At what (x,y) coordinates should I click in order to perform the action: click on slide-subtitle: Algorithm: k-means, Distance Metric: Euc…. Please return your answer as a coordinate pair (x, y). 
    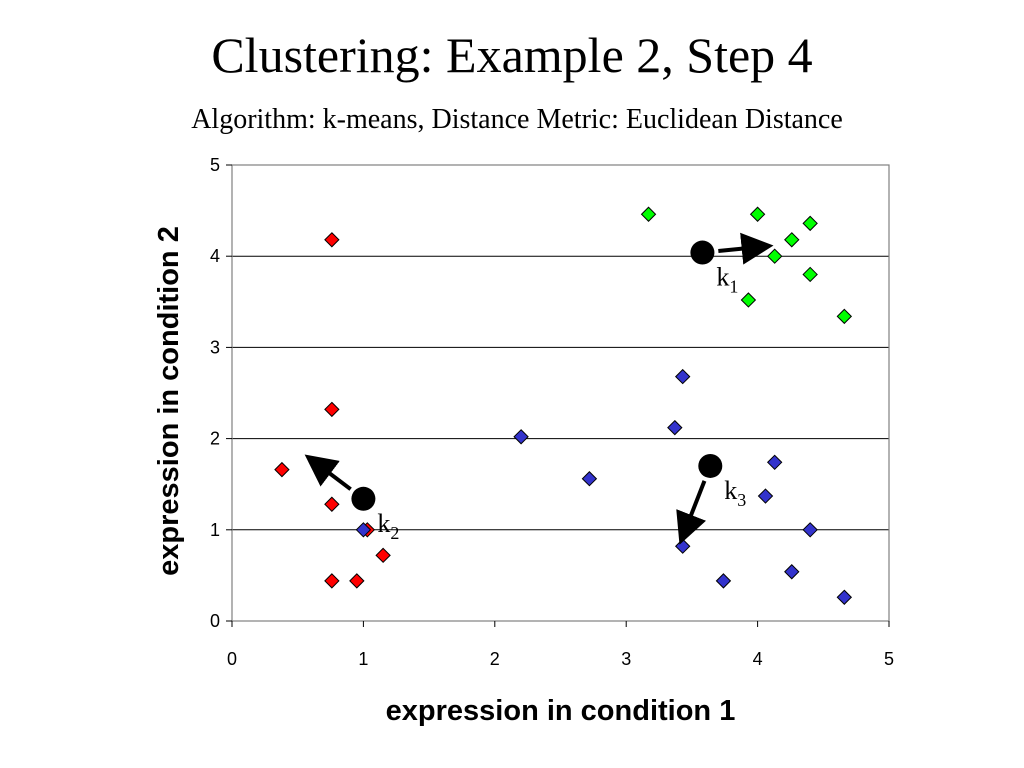
    Looking at the image, I should click on (517, 119).